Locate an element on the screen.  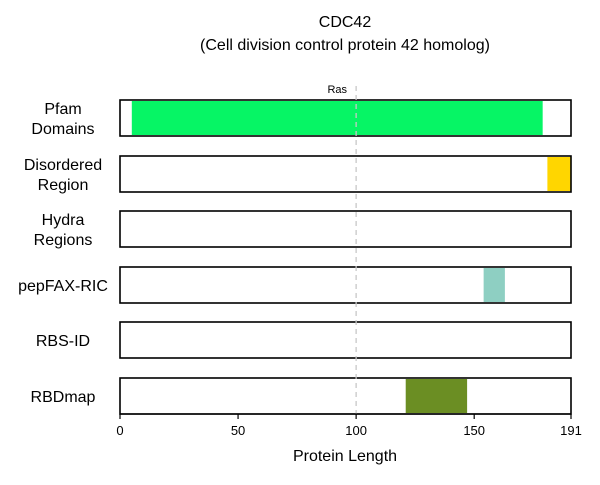
row-label-1-0: Disordered is located at coordinates (63, 165).